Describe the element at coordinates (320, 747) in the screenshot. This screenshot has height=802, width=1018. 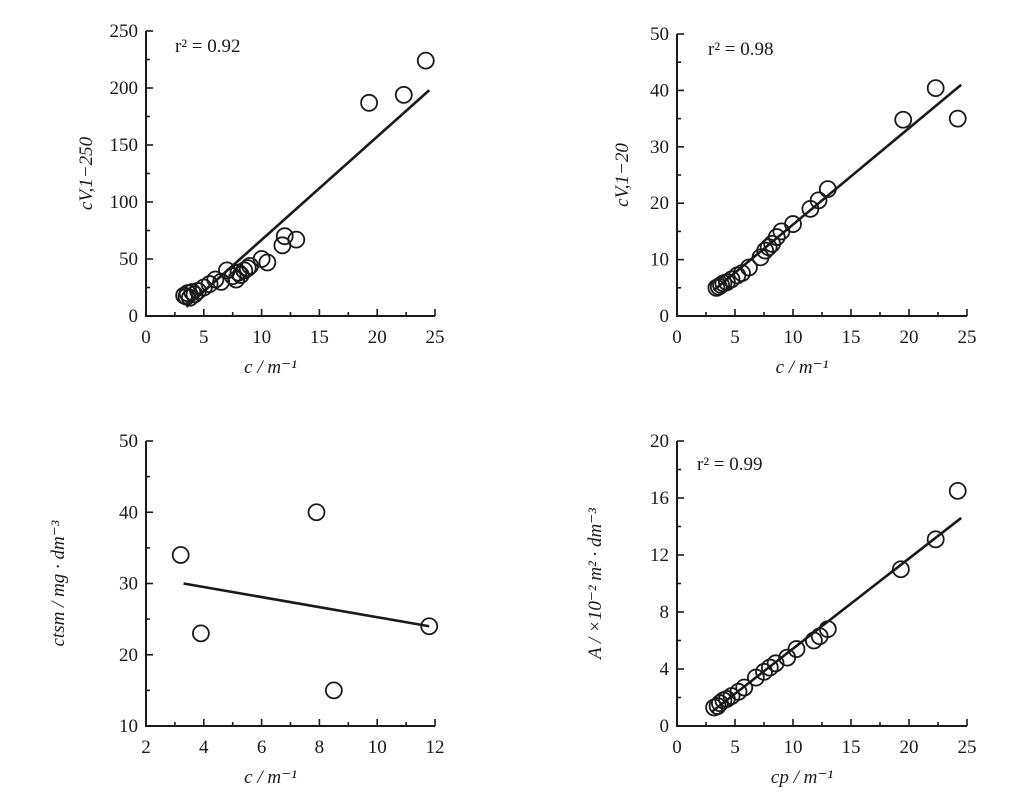
I see `x-tick-label: 8` at that location.